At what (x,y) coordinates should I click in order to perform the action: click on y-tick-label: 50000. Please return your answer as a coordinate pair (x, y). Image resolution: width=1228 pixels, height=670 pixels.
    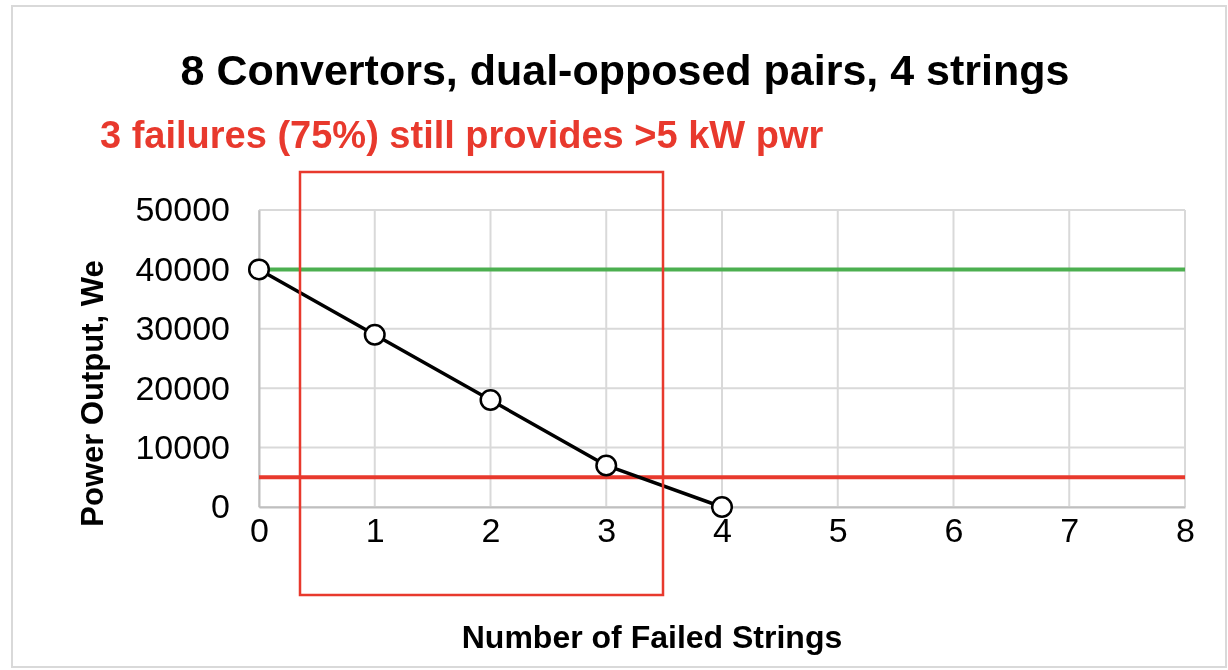
    Looking at the image, I should click on (182, 209).